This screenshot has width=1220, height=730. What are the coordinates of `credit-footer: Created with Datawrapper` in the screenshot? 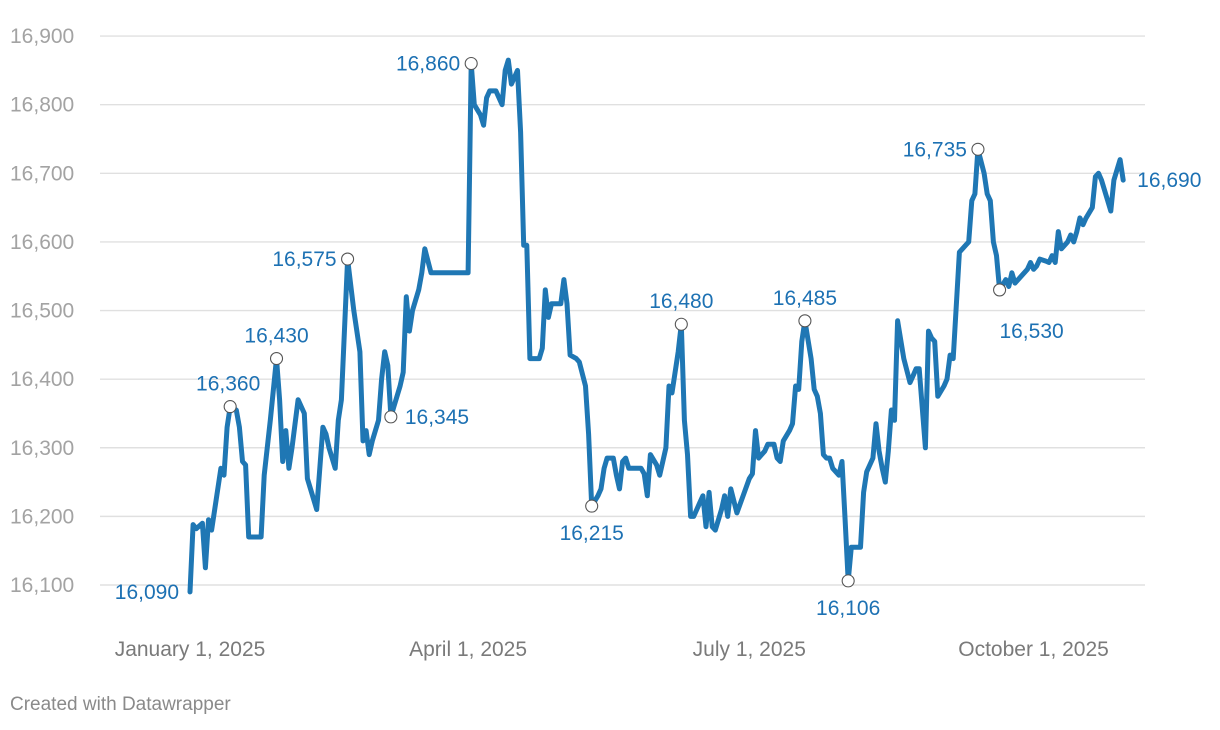 It's located at (120, 704).